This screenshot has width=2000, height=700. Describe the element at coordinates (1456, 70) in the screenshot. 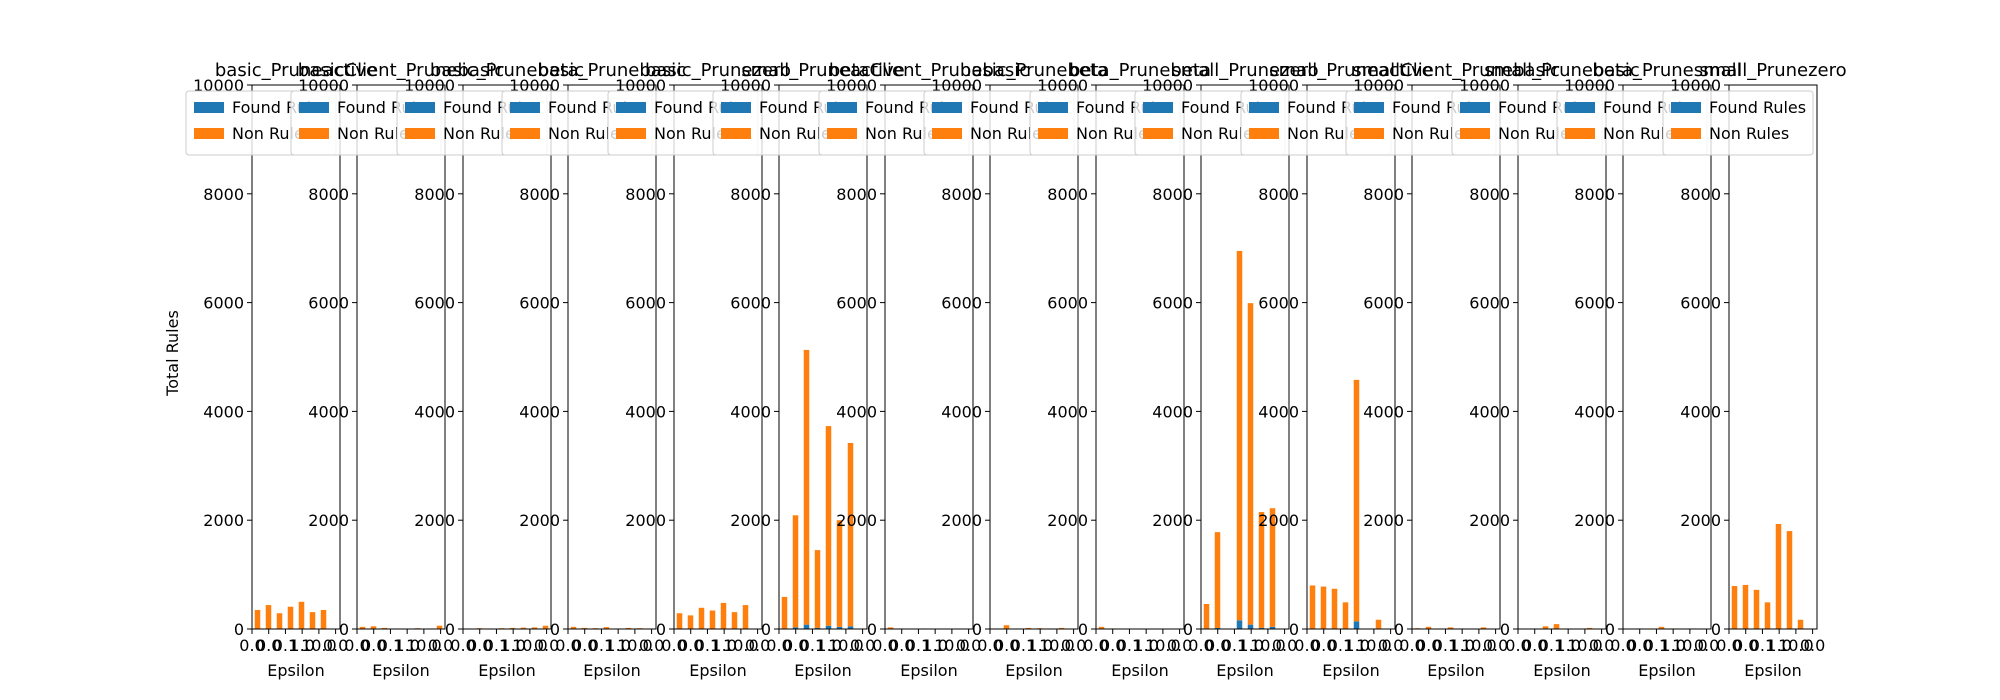

I see `subplot-title: smallClient_Prunebasic` at that location.